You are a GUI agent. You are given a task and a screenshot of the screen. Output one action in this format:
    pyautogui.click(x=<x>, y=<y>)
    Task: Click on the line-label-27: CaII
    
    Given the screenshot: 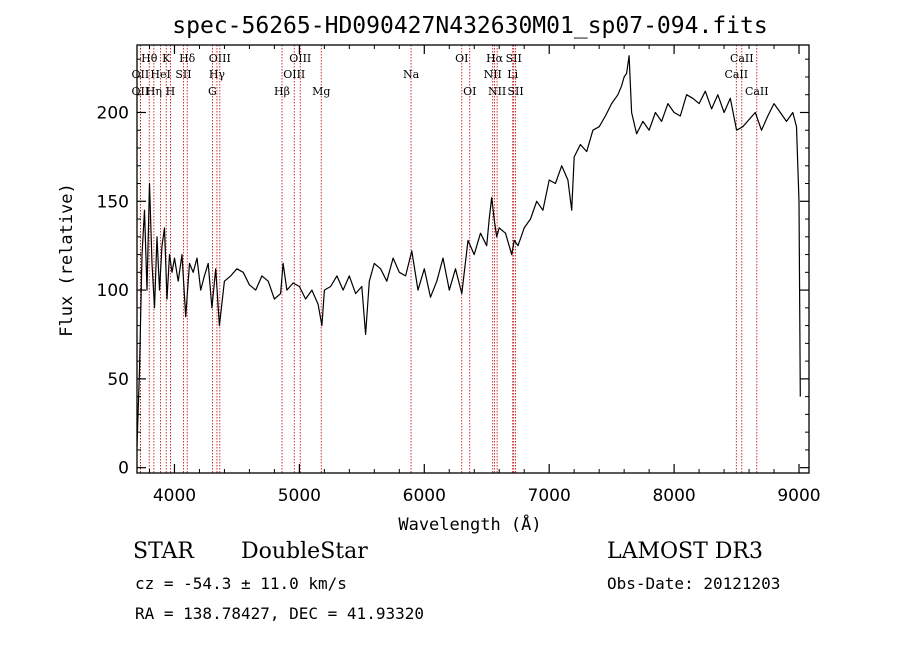 What is the action you would take?
    pyautogui.click(x=757, y=91)
    